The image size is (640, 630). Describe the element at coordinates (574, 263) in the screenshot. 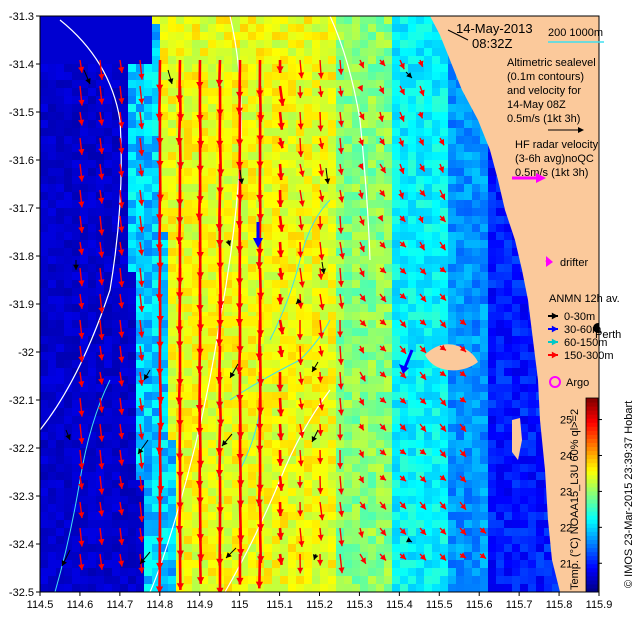

I see `drifter-label: drifter` at that location.